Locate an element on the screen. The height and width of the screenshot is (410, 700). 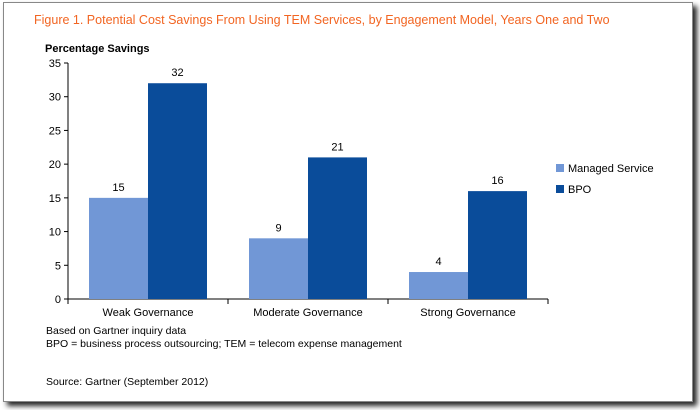
y-tick-label: 30 is located at coordinates (55, 98).